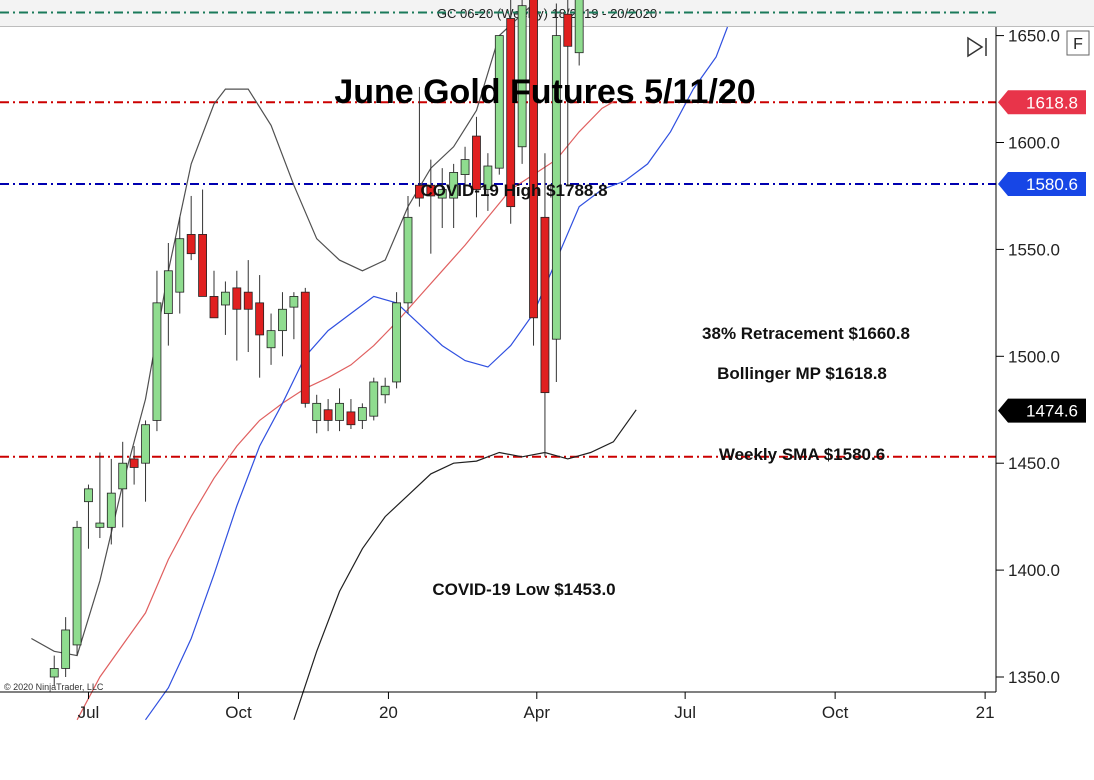 The height and width of the screenshot is (780, 1094). I want to click on y-tick-label: 1600.0, so click(1034, 143).